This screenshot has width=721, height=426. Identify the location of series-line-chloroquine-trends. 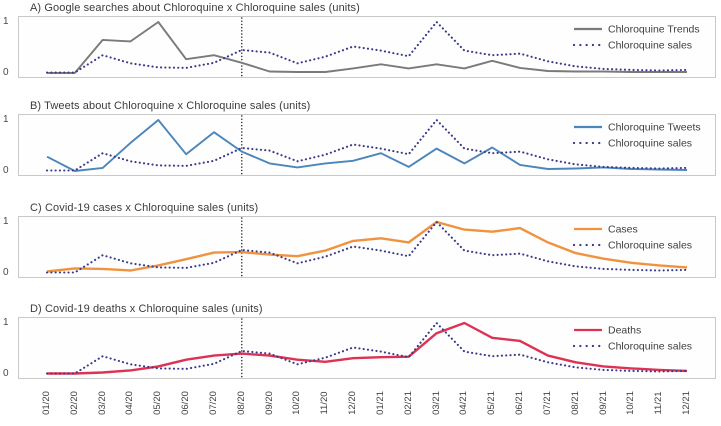
(367, 47).